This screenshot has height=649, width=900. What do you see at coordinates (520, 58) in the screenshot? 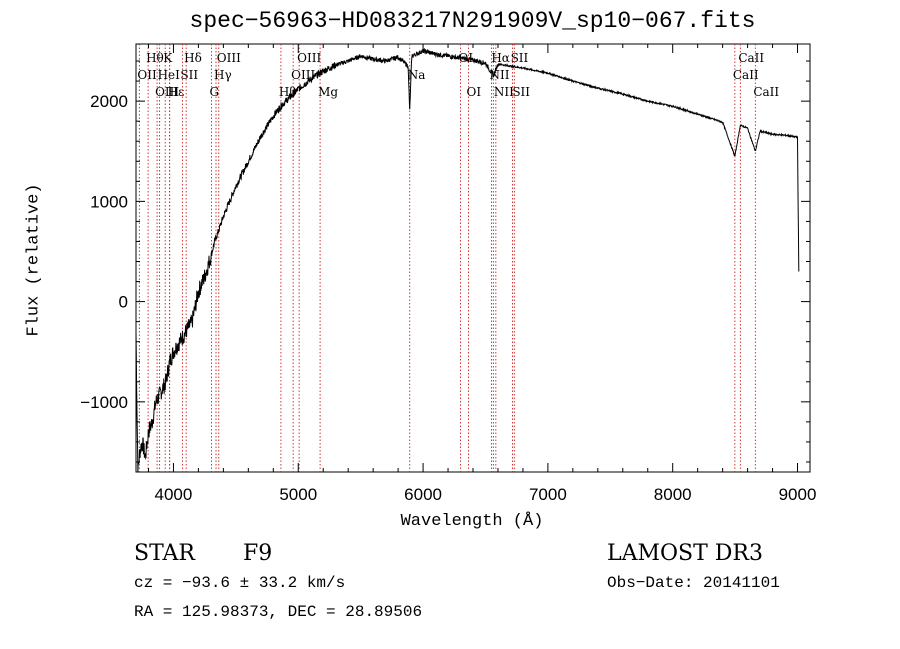
I see `line-label-22: SII` at bounding box center [520, 58].